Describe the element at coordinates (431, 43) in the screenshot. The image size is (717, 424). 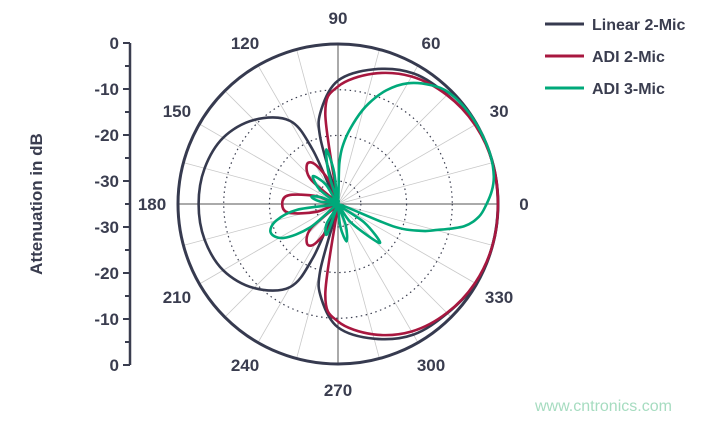
I see `angle-label: 60` at that location.